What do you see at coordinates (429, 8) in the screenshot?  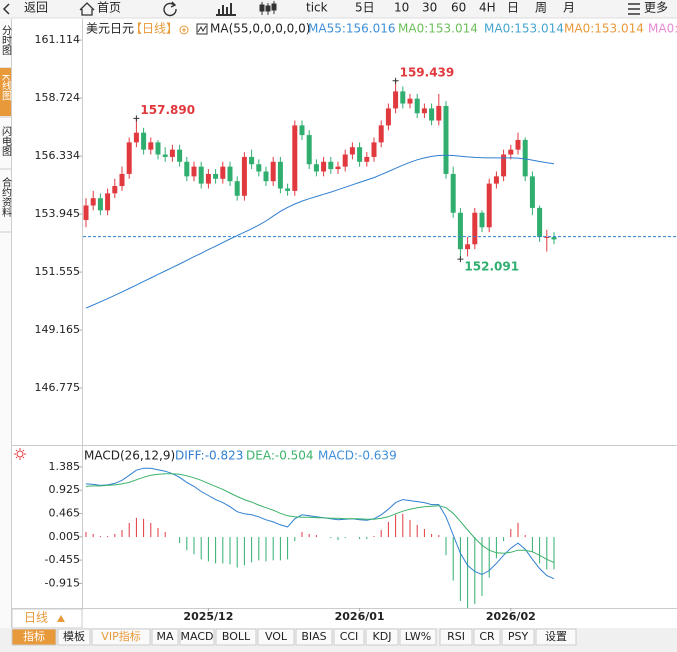 I see `period-tab: 30` at bounding box center [429, 8].